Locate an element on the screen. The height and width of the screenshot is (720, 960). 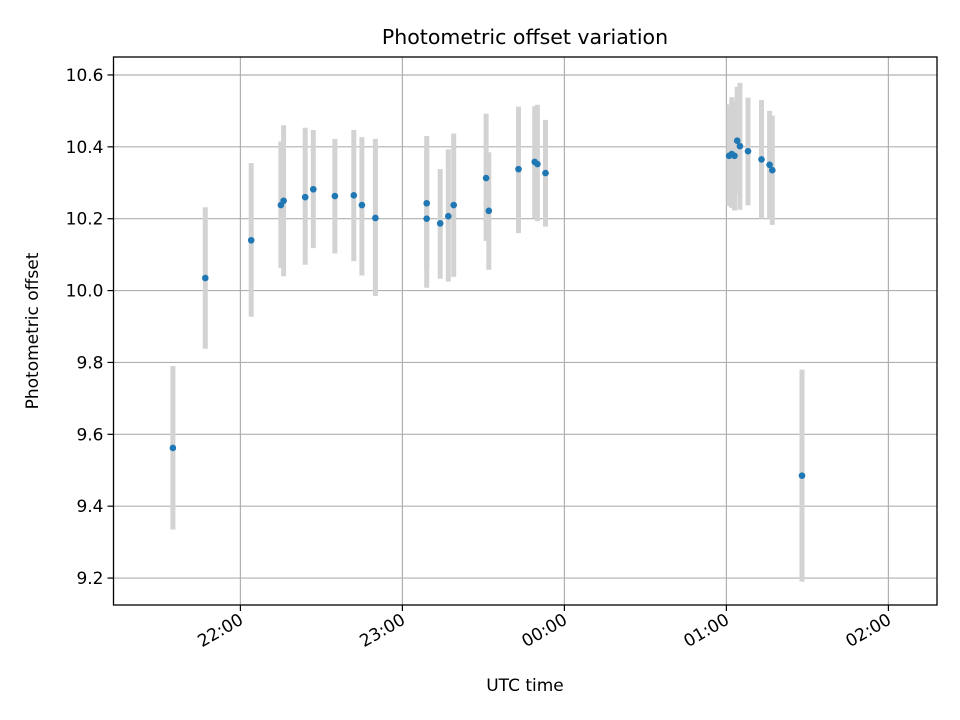
y-tick-label: 9.6 is located at coordinates (89, 435).